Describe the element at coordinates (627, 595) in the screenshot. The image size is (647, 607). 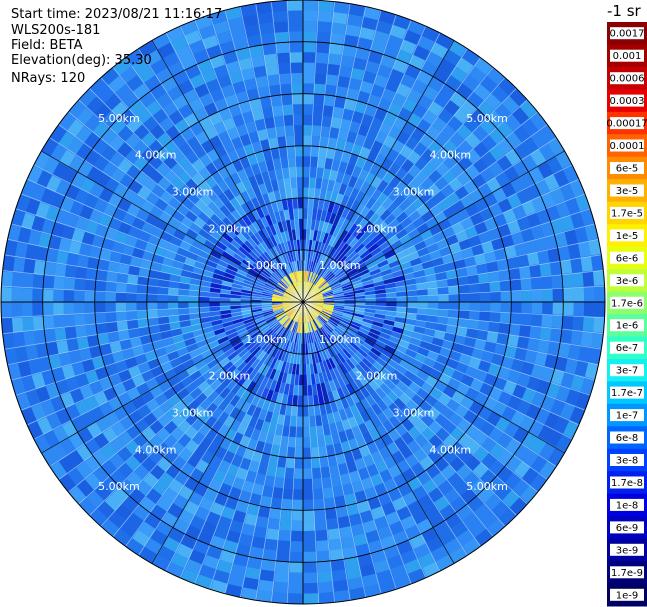
I see `colorbar-tick-label: 1e-9` at that location.